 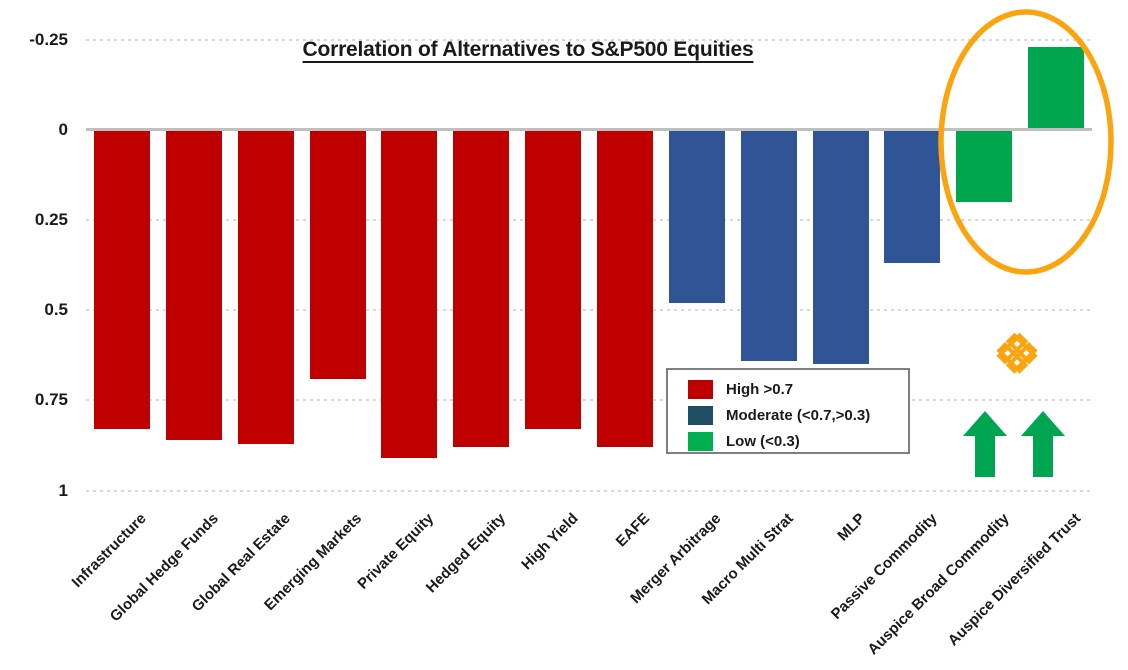 I want to click on legend-item: Low (<0.3), so click(x=798, y=441).